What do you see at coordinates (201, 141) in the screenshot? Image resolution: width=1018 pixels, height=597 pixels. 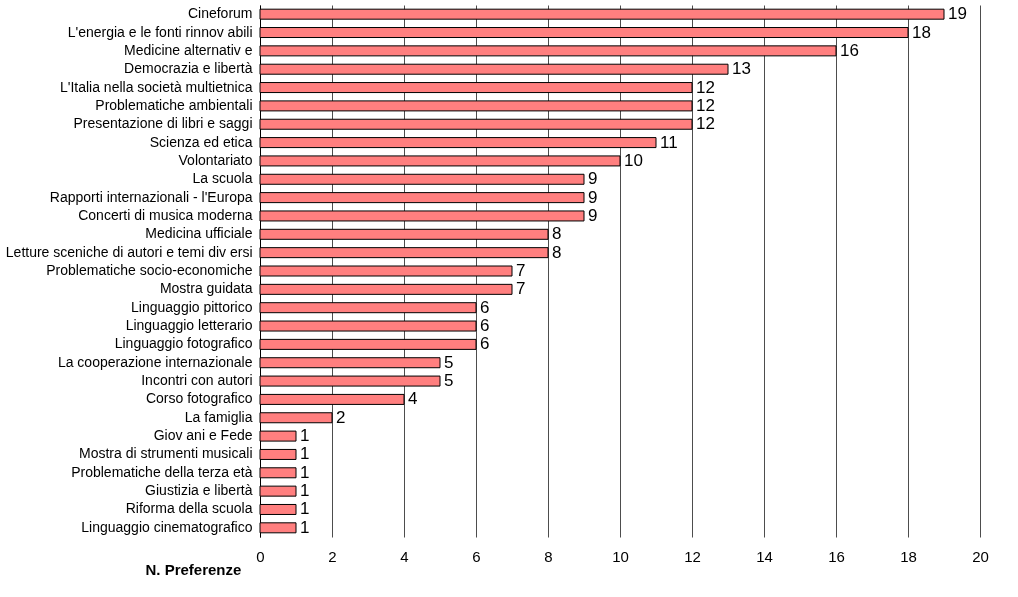 I see `y-tick-label: Scienza ed etica` at bounding box center [201, 141].